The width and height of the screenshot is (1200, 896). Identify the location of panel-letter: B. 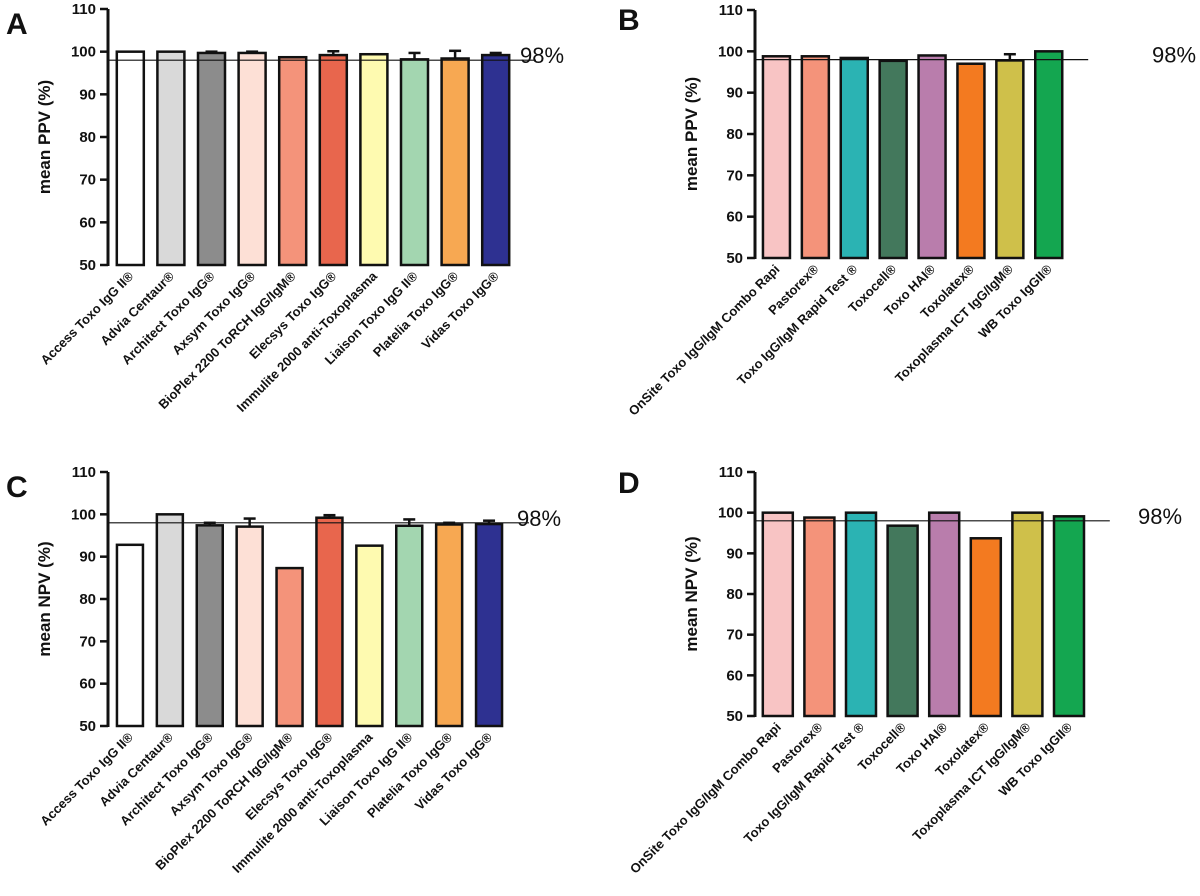
(629, 20).